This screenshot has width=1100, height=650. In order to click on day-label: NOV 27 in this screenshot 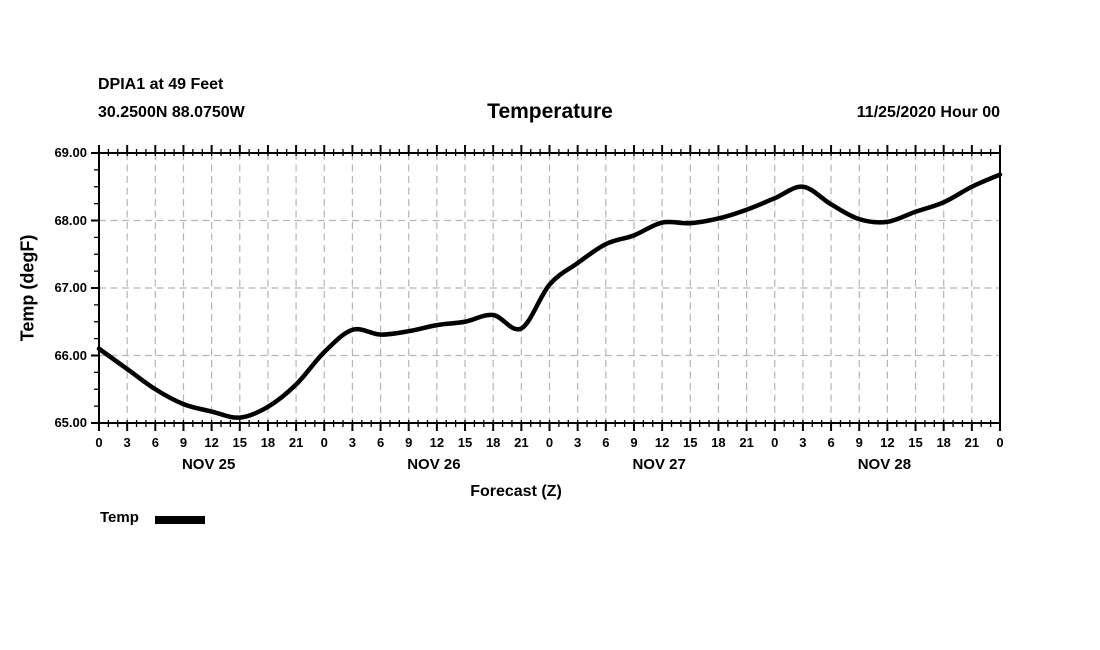, I will do `click(659, 464)`.